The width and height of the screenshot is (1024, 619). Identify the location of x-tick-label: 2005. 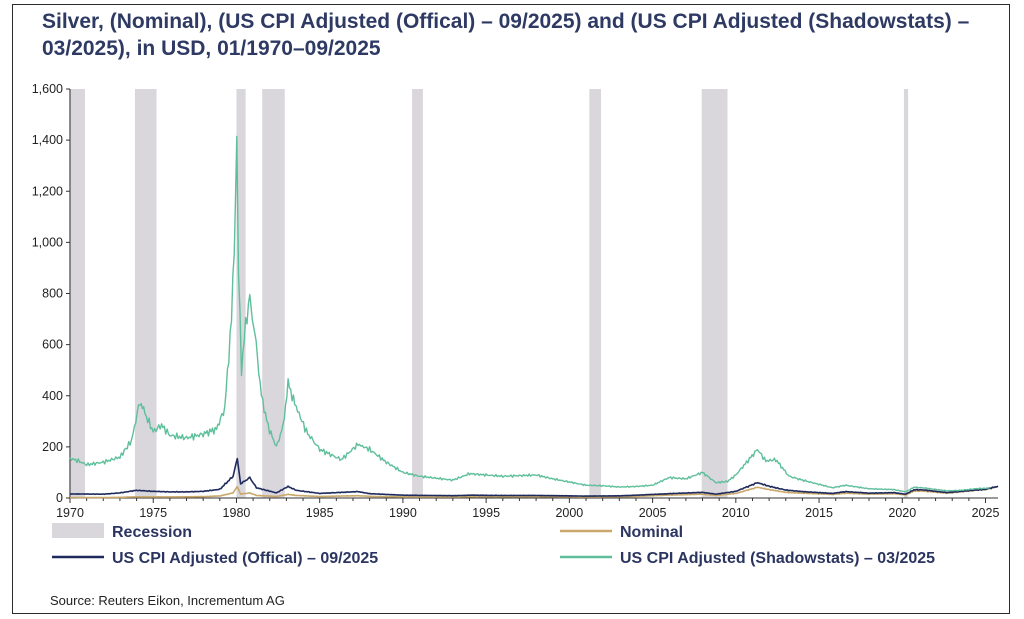
(653, 513).